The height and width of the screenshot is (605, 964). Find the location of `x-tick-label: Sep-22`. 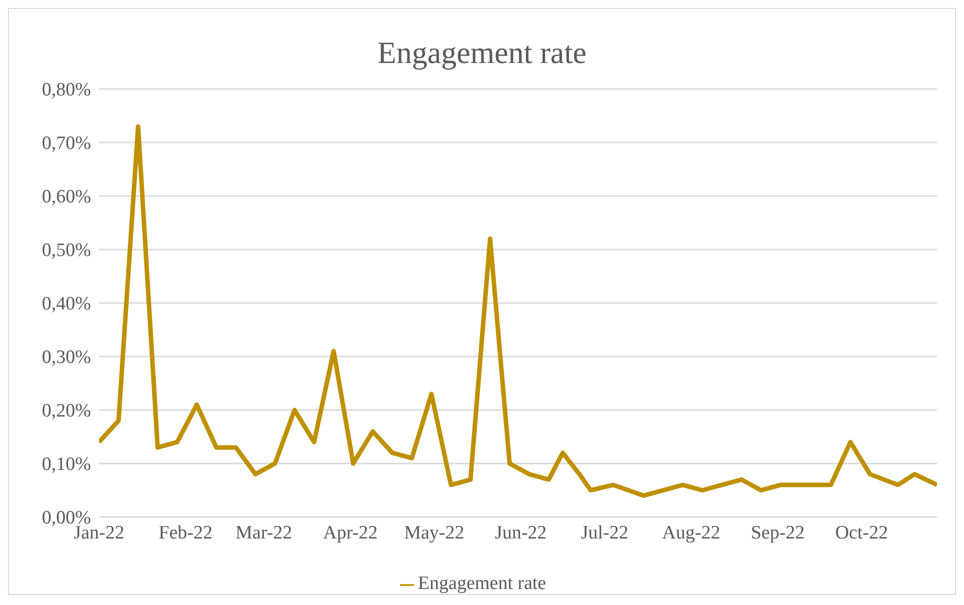

x-tick-label: Sep-22 is located at coordinates (777, 533).